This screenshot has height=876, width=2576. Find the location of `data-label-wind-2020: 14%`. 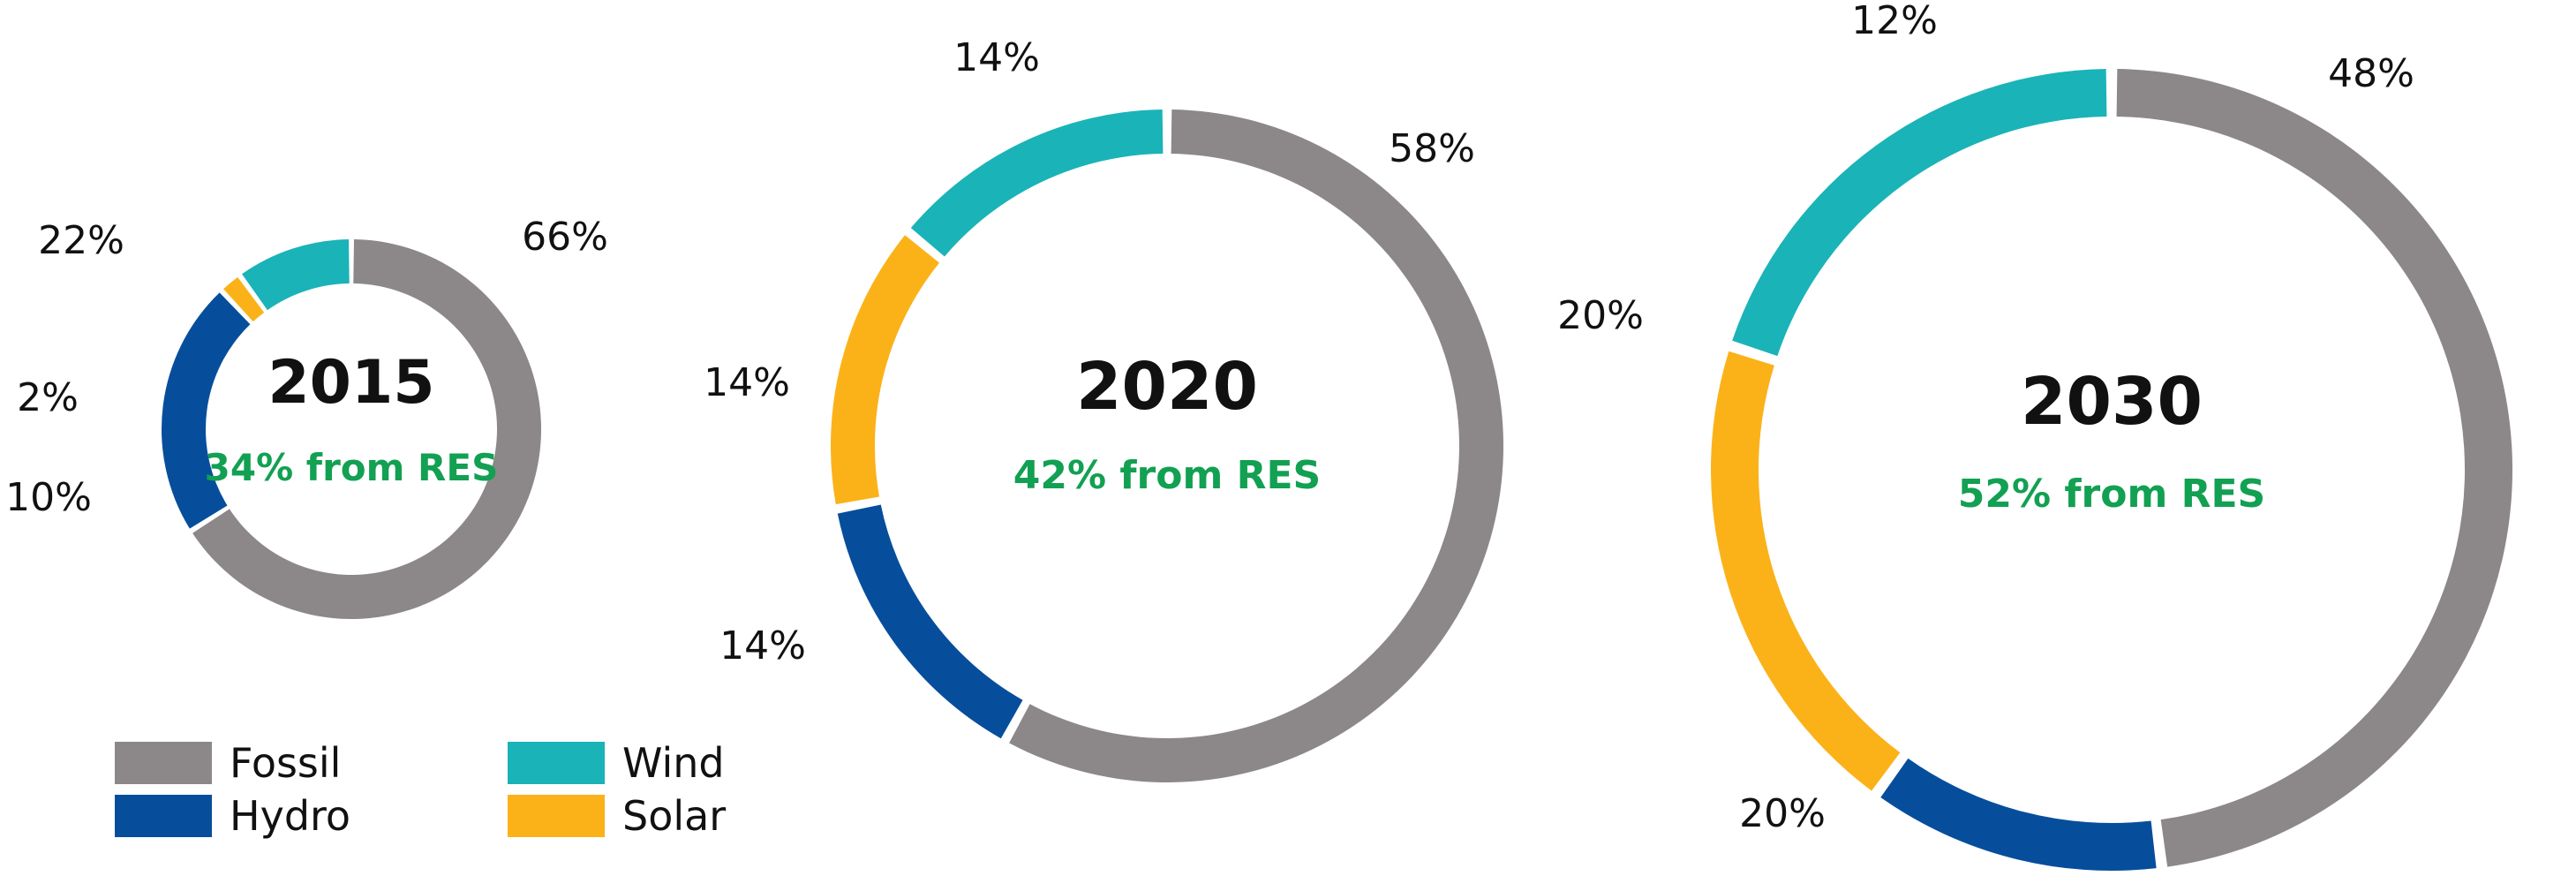

data-label-wind-2020: 14% is located at coordinates (763, 645).